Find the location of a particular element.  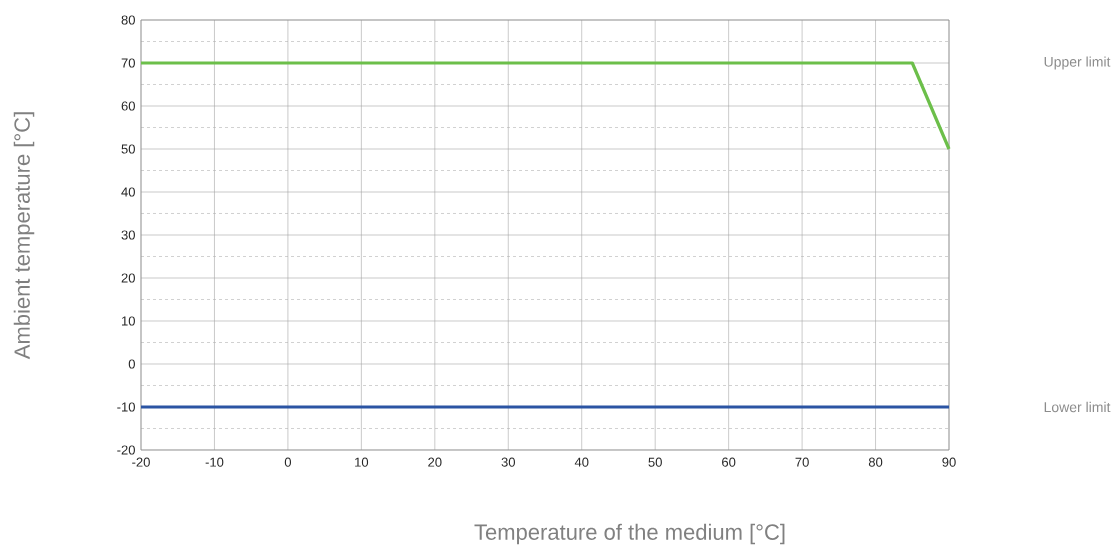

x-tick-label: 40 is located at coordinates (581, 462).